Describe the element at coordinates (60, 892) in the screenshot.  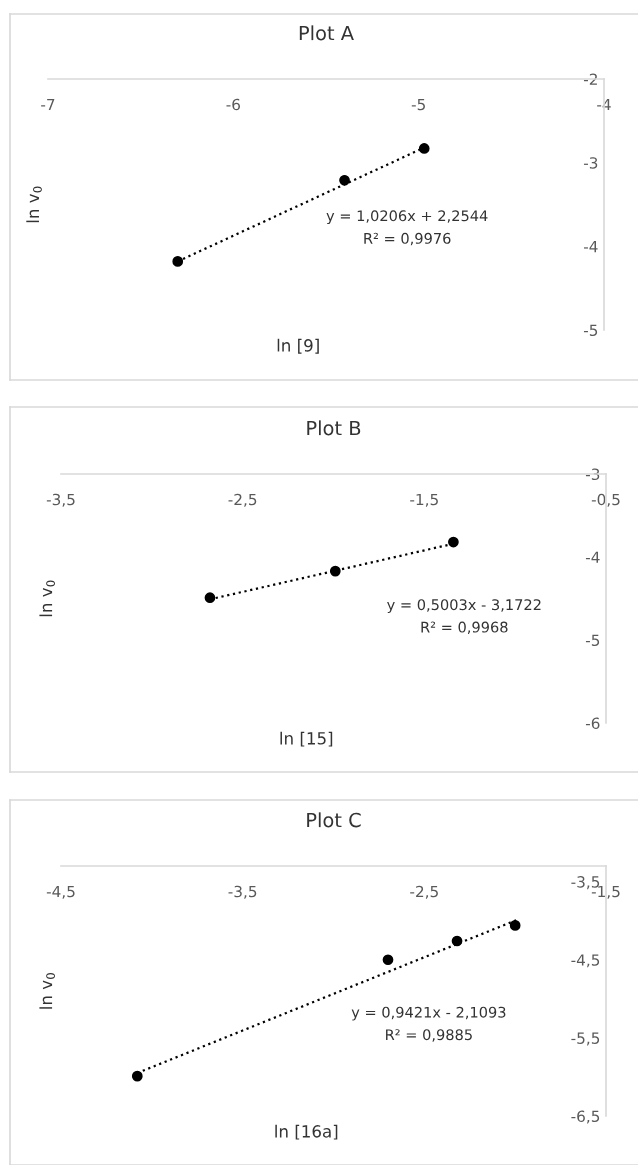
I see `x-tick-label: -4,5` at that location.